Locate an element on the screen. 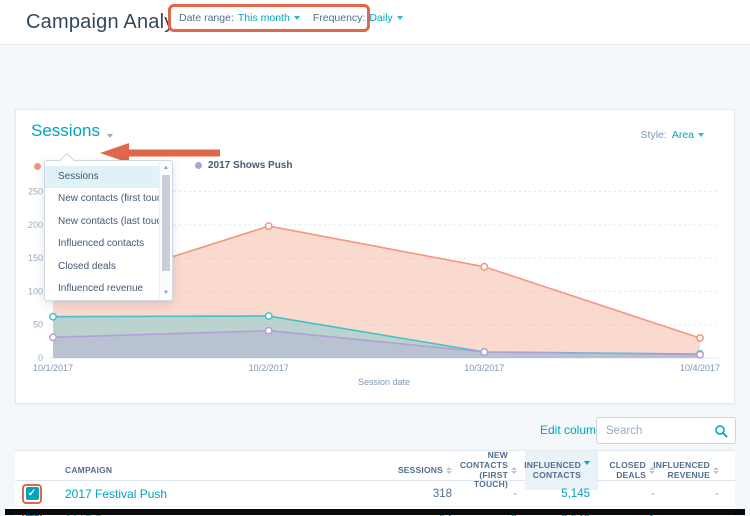 This screenshot has height=516, width=750. legend-label: 2017 Shows Push is located at coordinates (250, 165).